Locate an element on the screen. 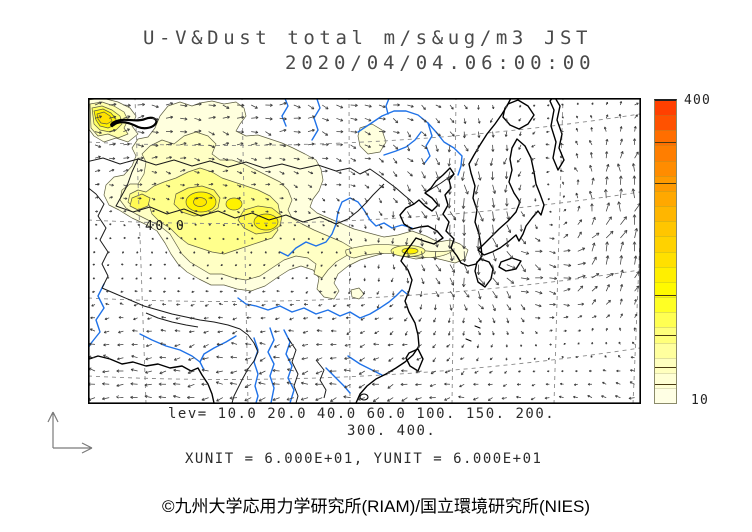 The height and width of the screenshot is (532, 752). contour-levels-line2: 300. 400. is located at coordinates (392, 431).